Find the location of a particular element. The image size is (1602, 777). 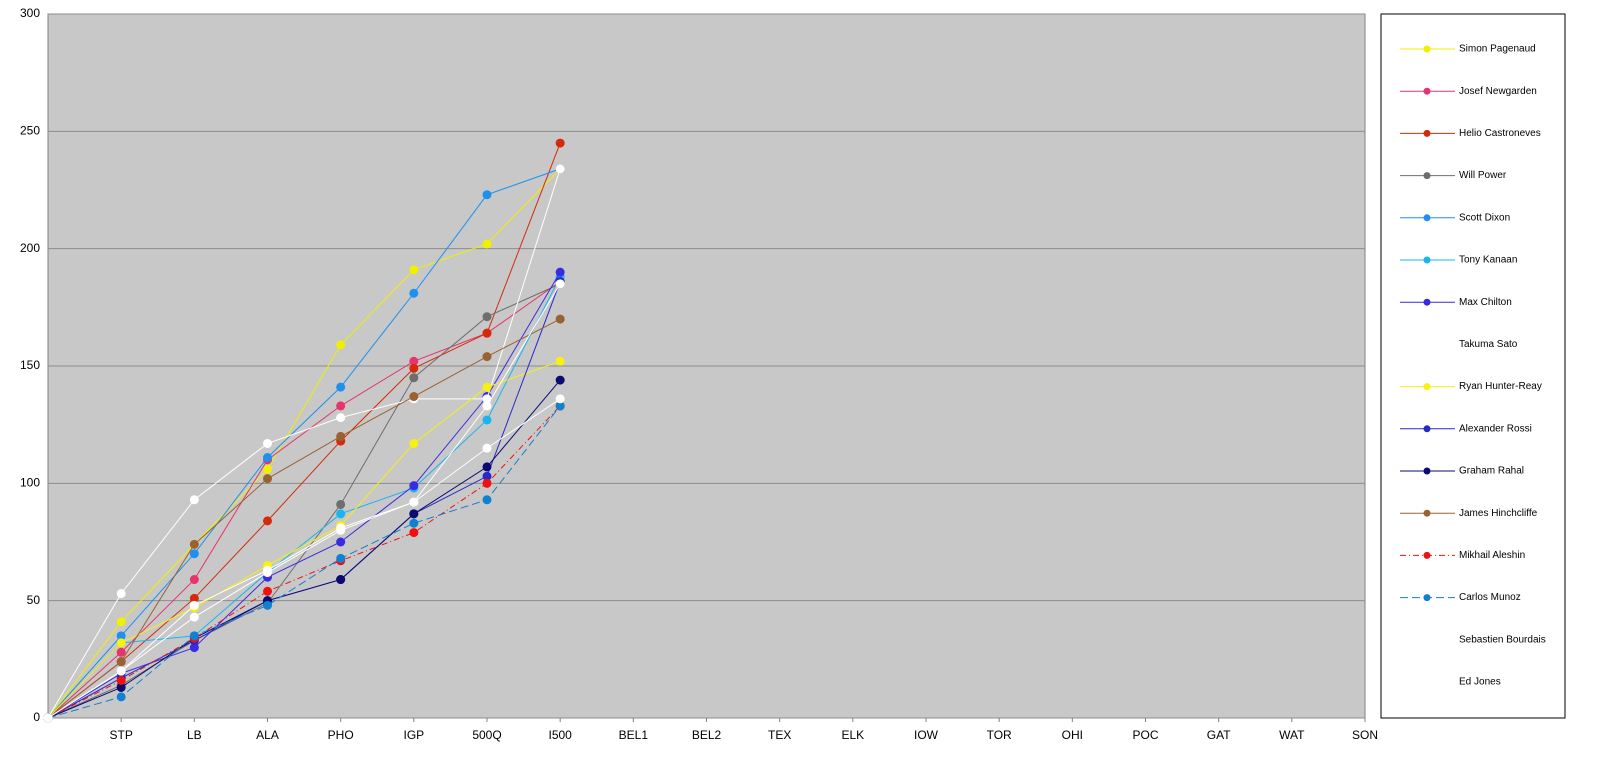

x-tick-label: SON is located at coordinates (1365, 735).